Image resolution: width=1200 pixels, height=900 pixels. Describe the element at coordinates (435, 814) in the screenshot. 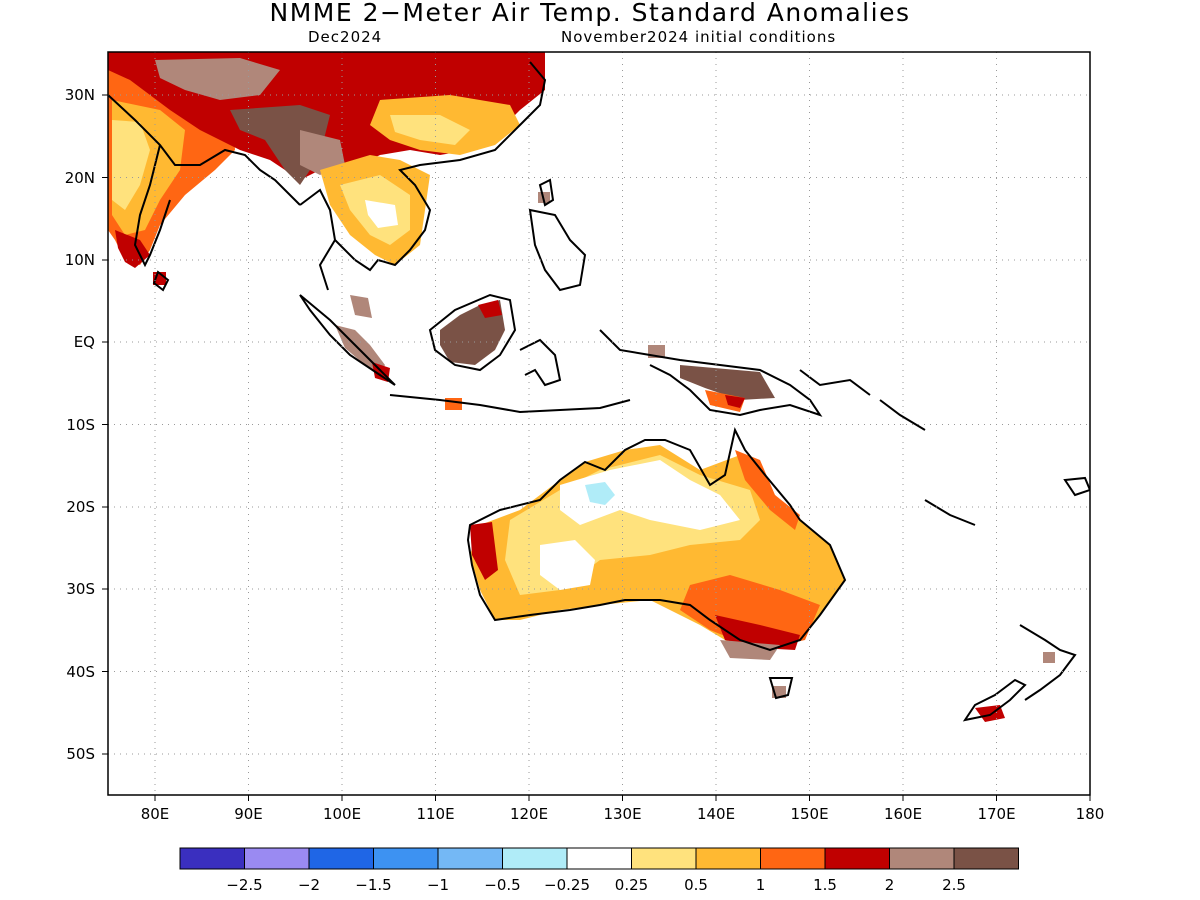

I see `lon-label-110e: 110E` at that location.